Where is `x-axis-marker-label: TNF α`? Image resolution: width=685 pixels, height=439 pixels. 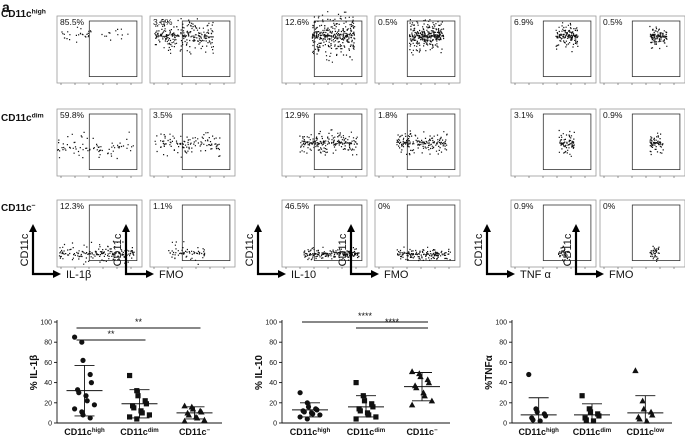 x-axis-marker-label: TNF α is located at coordinates (535, 275).